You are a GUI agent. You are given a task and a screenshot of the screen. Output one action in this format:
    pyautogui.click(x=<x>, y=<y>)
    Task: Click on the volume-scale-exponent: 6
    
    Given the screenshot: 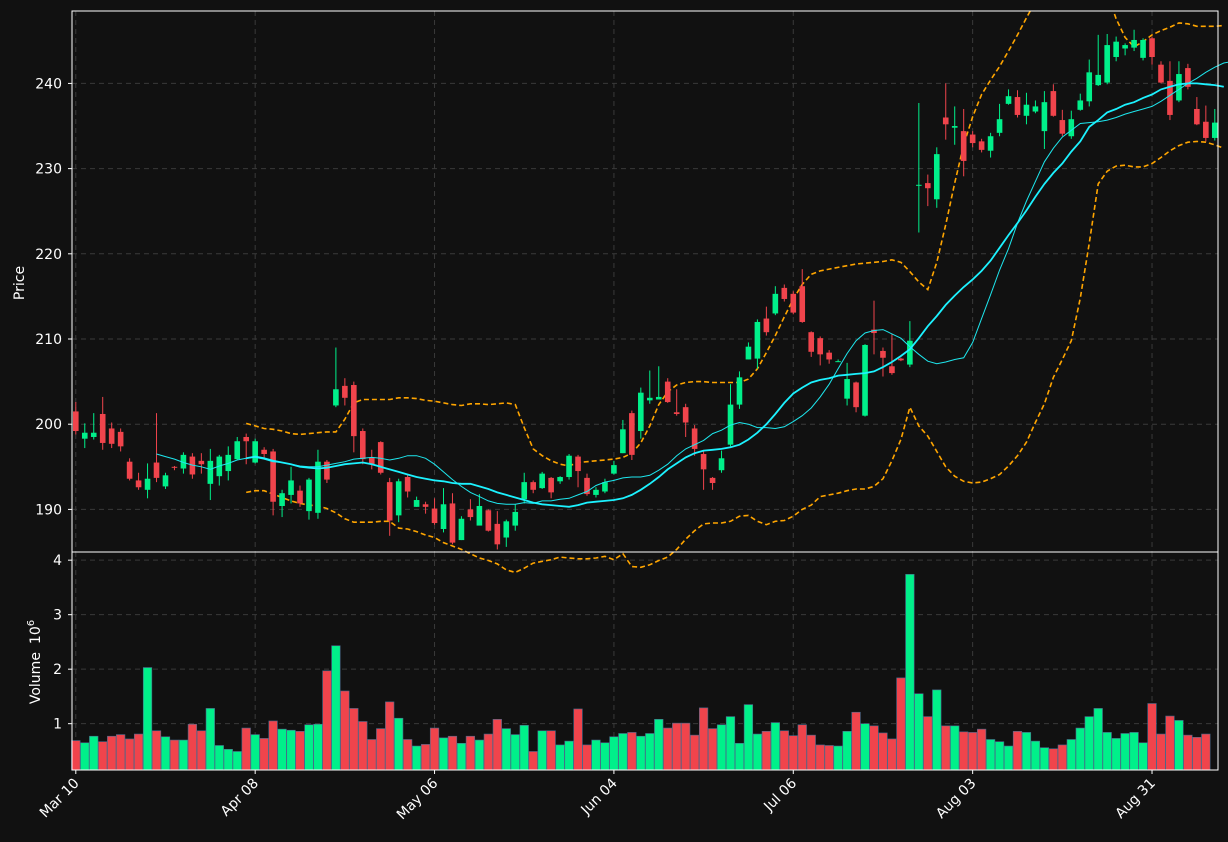 What is the action you would take?
    pyautogui.click(x=31, y=623)
    